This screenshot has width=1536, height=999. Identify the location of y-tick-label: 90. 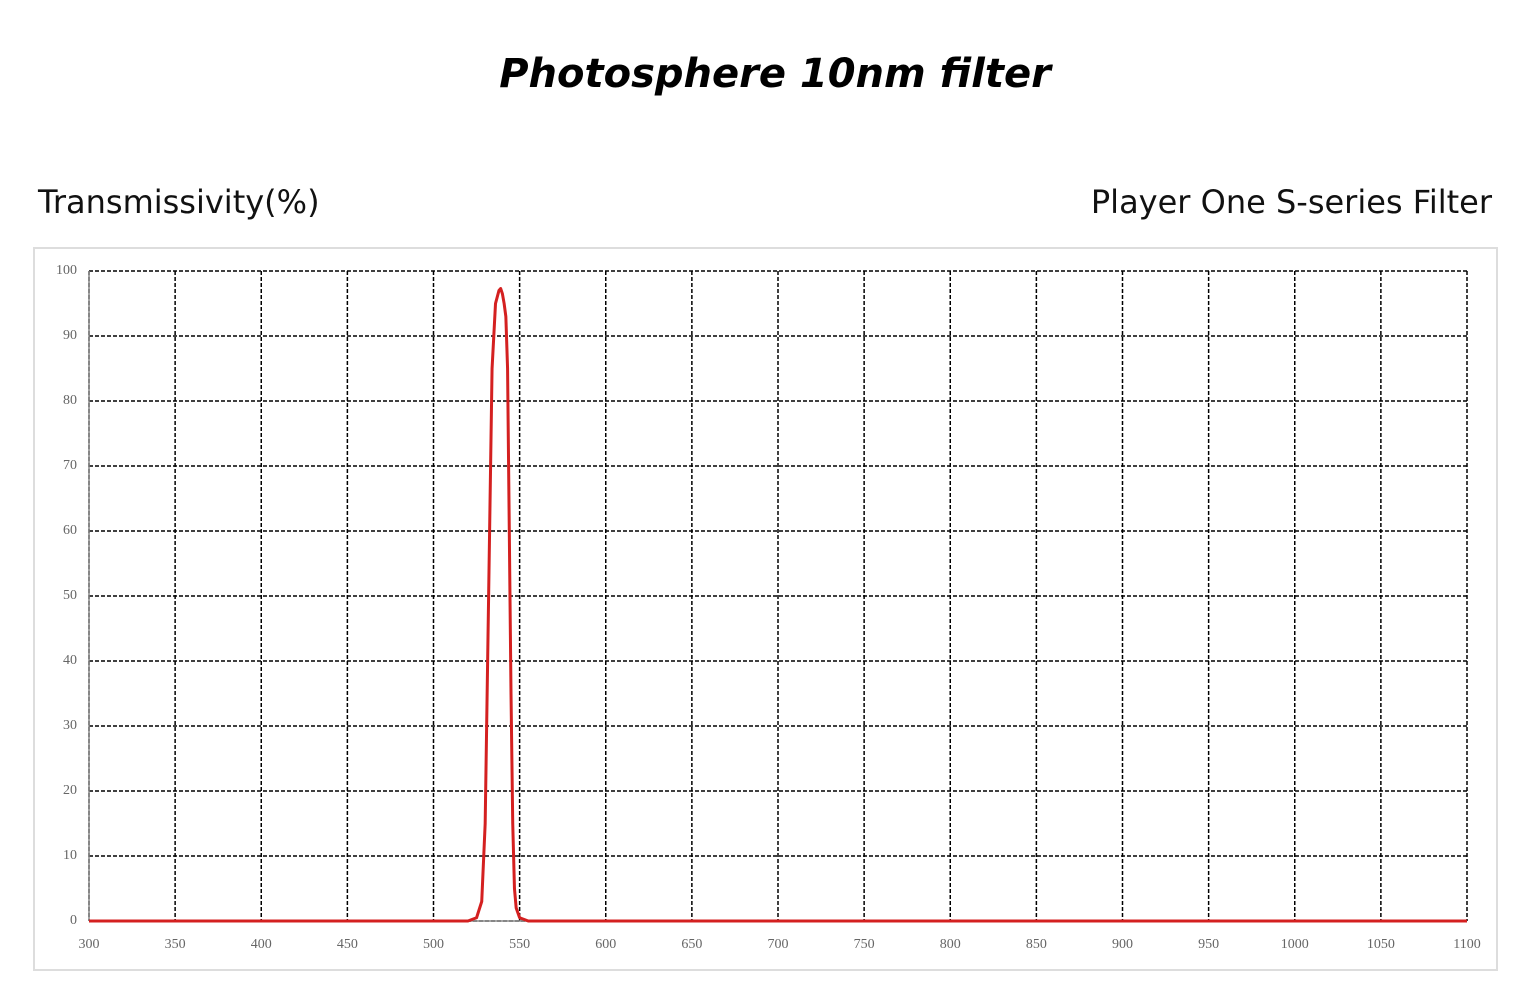
(70, 335).